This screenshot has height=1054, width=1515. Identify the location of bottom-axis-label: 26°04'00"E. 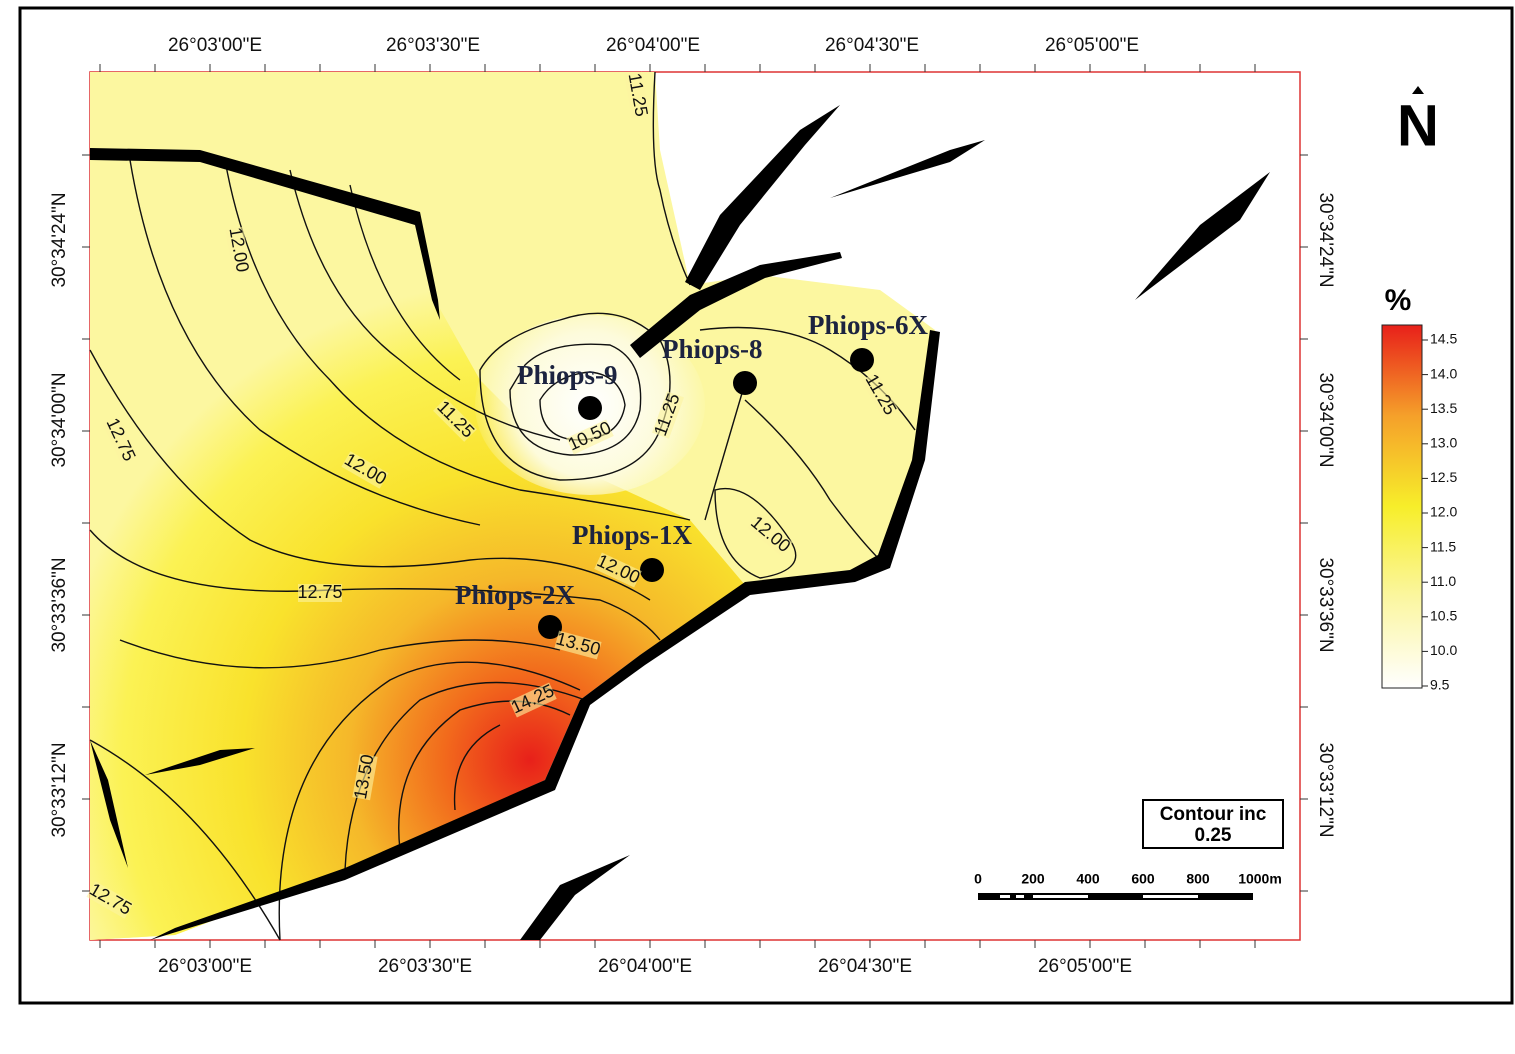
(645, 966).